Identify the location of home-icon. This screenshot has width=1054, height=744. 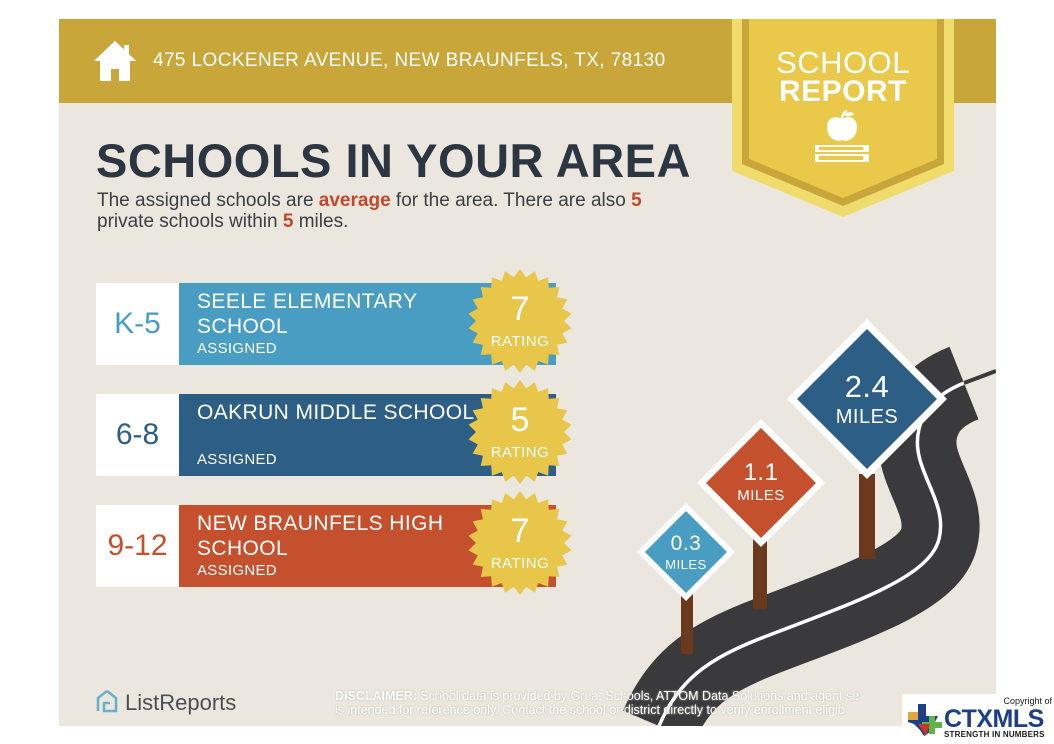
(115, 61).